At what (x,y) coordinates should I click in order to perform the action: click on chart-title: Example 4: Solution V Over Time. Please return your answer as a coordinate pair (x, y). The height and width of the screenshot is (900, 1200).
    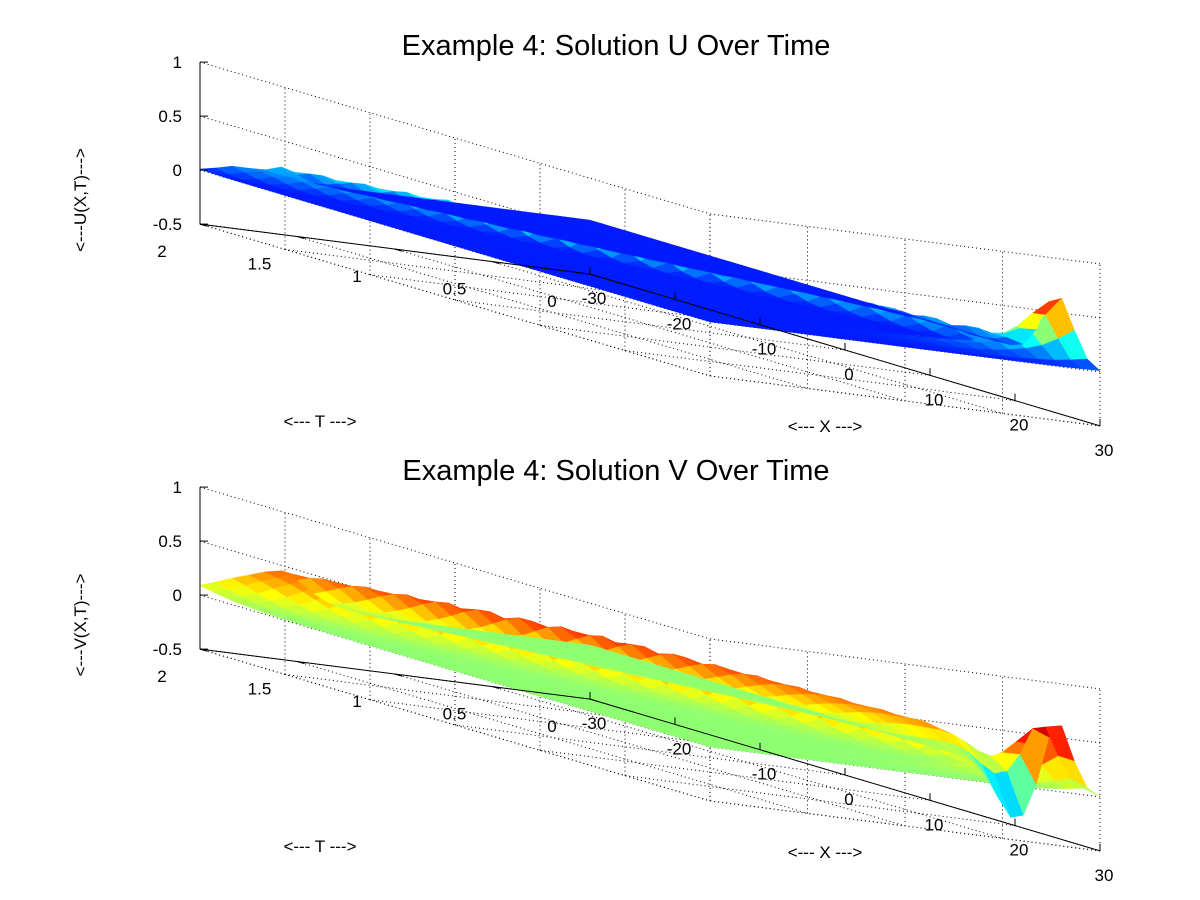
    Looking at the image, I should click on (615, 471).